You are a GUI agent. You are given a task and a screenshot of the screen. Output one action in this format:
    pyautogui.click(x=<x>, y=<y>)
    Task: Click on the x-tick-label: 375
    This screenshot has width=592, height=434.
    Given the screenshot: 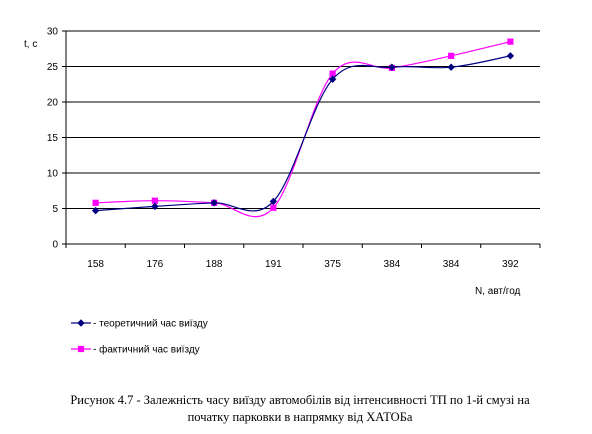 What is the action you would take?
    pyautogui.click(x=332, y=264)
    